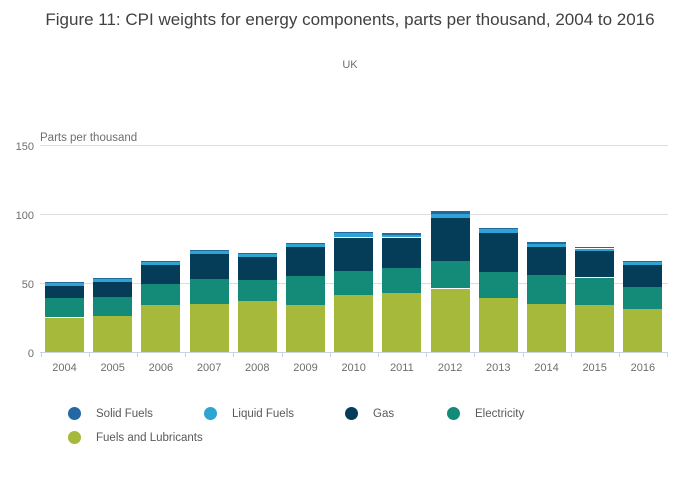 The width and height of the screenshot is (700, 502). What do you see at coordinates (124, 414) in the screenshot?
I see `legend-label: Solid Fuels` at bounding box center [124, 414].